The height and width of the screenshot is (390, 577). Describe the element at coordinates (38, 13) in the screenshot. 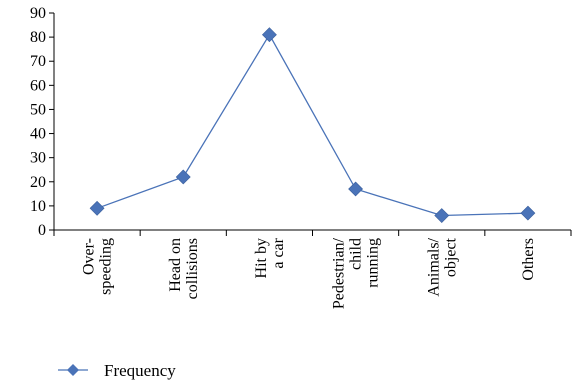

I see `y-tick-label: 90` at that location.